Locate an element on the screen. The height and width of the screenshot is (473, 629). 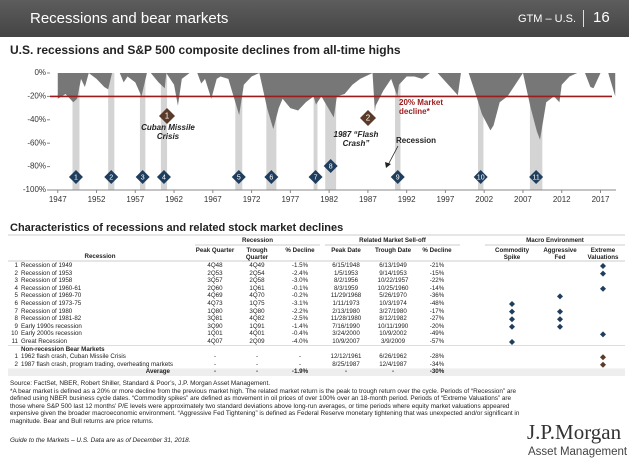
table-cell: -0.4% is located at coordinates (300, 334).